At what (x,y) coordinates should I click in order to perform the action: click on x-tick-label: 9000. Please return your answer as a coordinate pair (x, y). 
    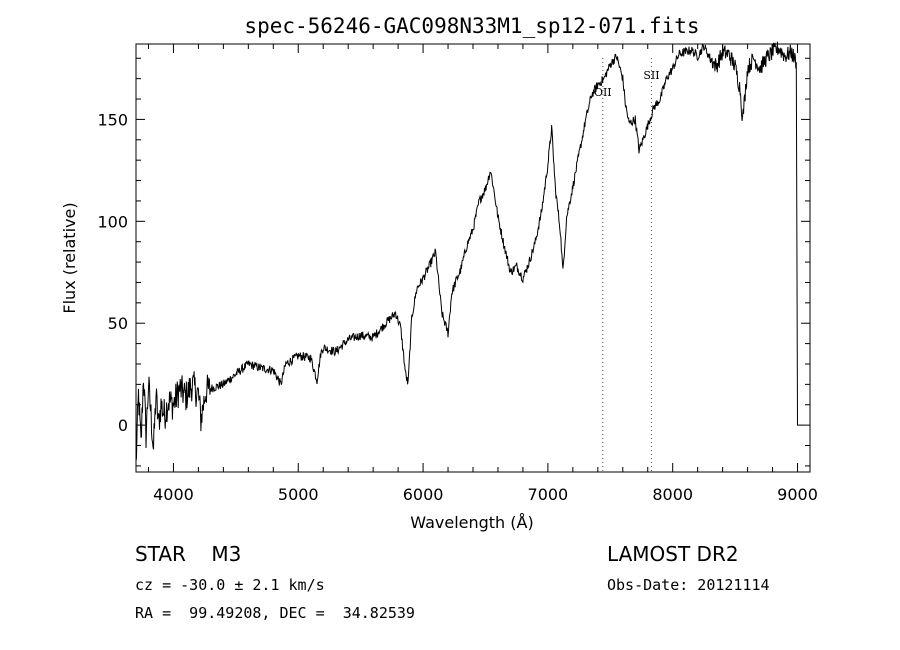
    Looking at the image, I should click on (797, 494).